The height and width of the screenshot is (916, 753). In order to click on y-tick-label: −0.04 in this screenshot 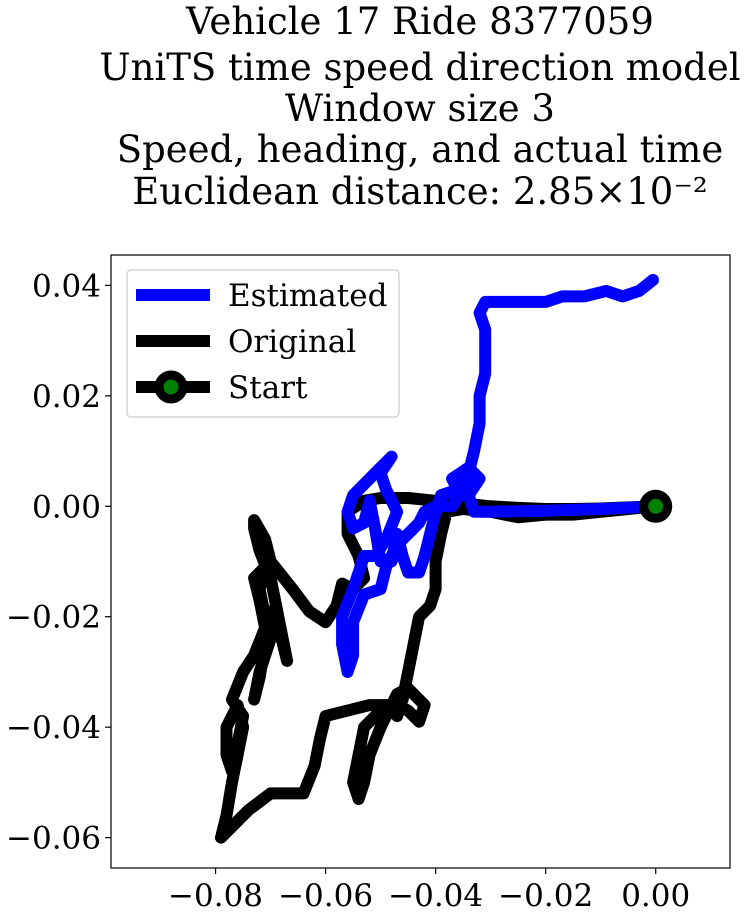, I will do `click(53, 728)`.